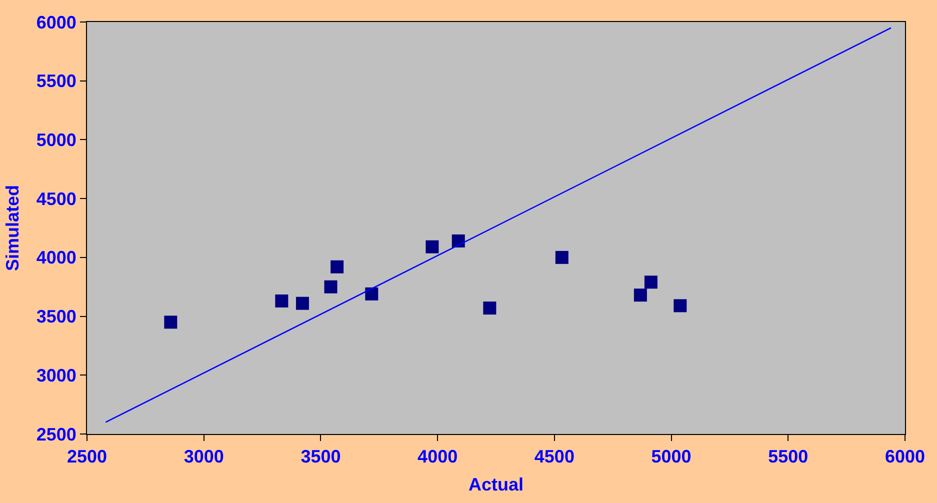  What do you see at coordinates (56, 198) in the screenshot?
I see `y-tick-label: 4500` at bounding box center [56, 198].